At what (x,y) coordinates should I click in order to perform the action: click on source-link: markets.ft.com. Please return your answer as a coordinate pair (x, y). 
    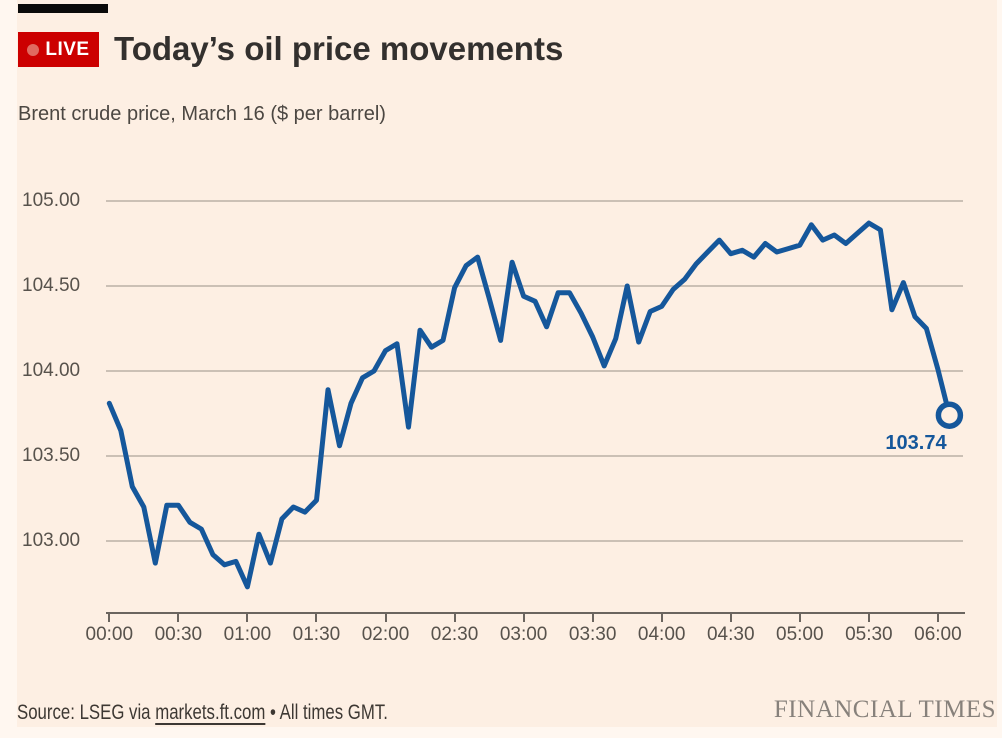
    Looking at the image, I should click on (210, 712).